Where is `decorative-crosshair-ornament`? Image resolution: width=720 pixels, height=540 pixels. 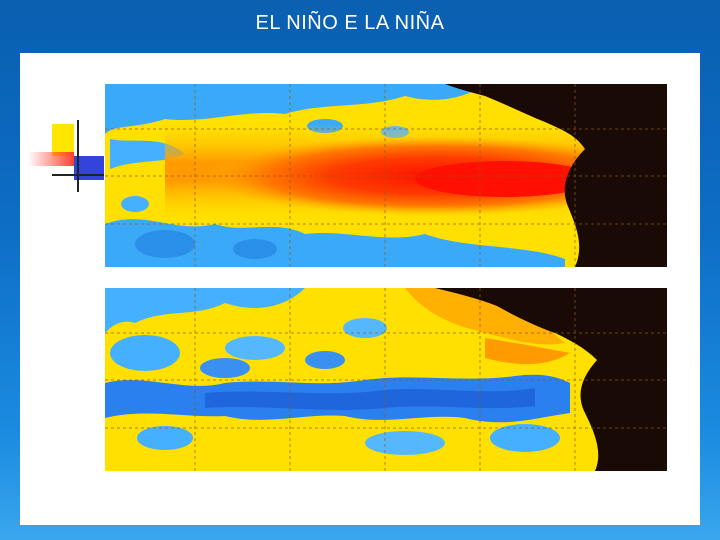
decorative-crosshair-ornament is located at coordinates (66, 156).